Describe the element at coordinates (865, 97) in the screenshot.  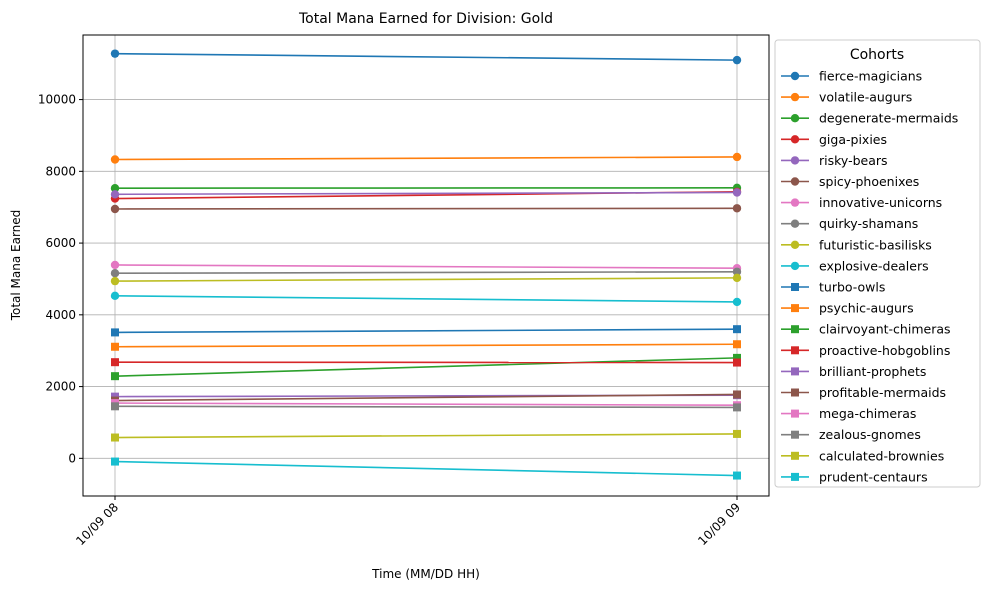
I see `legend-label: volatile-augurs` at that location.